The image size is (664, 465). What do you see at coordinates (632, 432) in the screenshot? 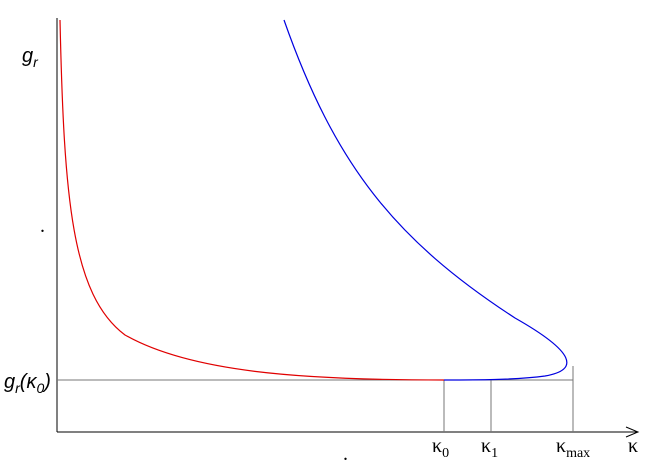
I see `x-axis-arrow` at bounding box center [632, 432].